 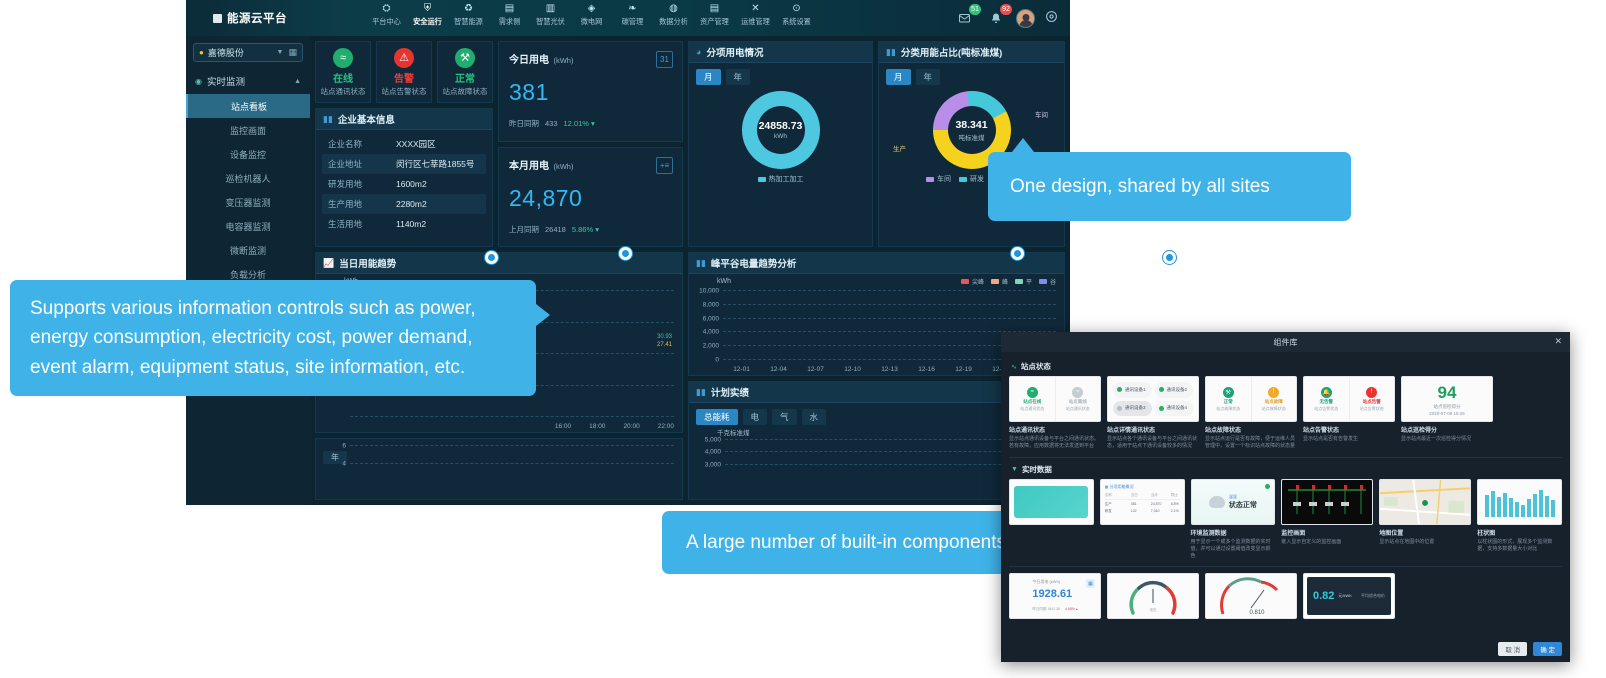 What do you see at coordinates (247, 154) in the screenshot?
I see `sidebar-item-2: 设备监控` at bounding box center [247, 154].